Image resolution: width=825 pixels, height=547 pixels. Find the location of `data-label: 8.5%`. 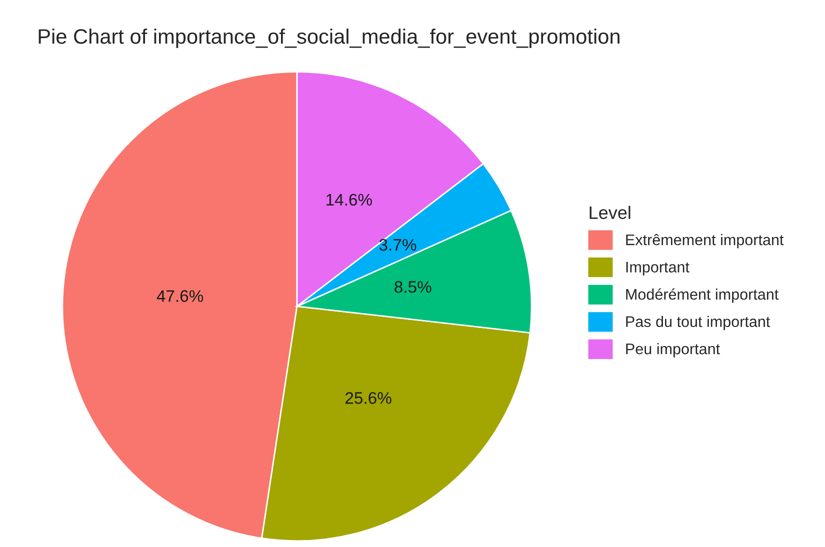

data-label: 8.5% is located at coordinates (413, 287).